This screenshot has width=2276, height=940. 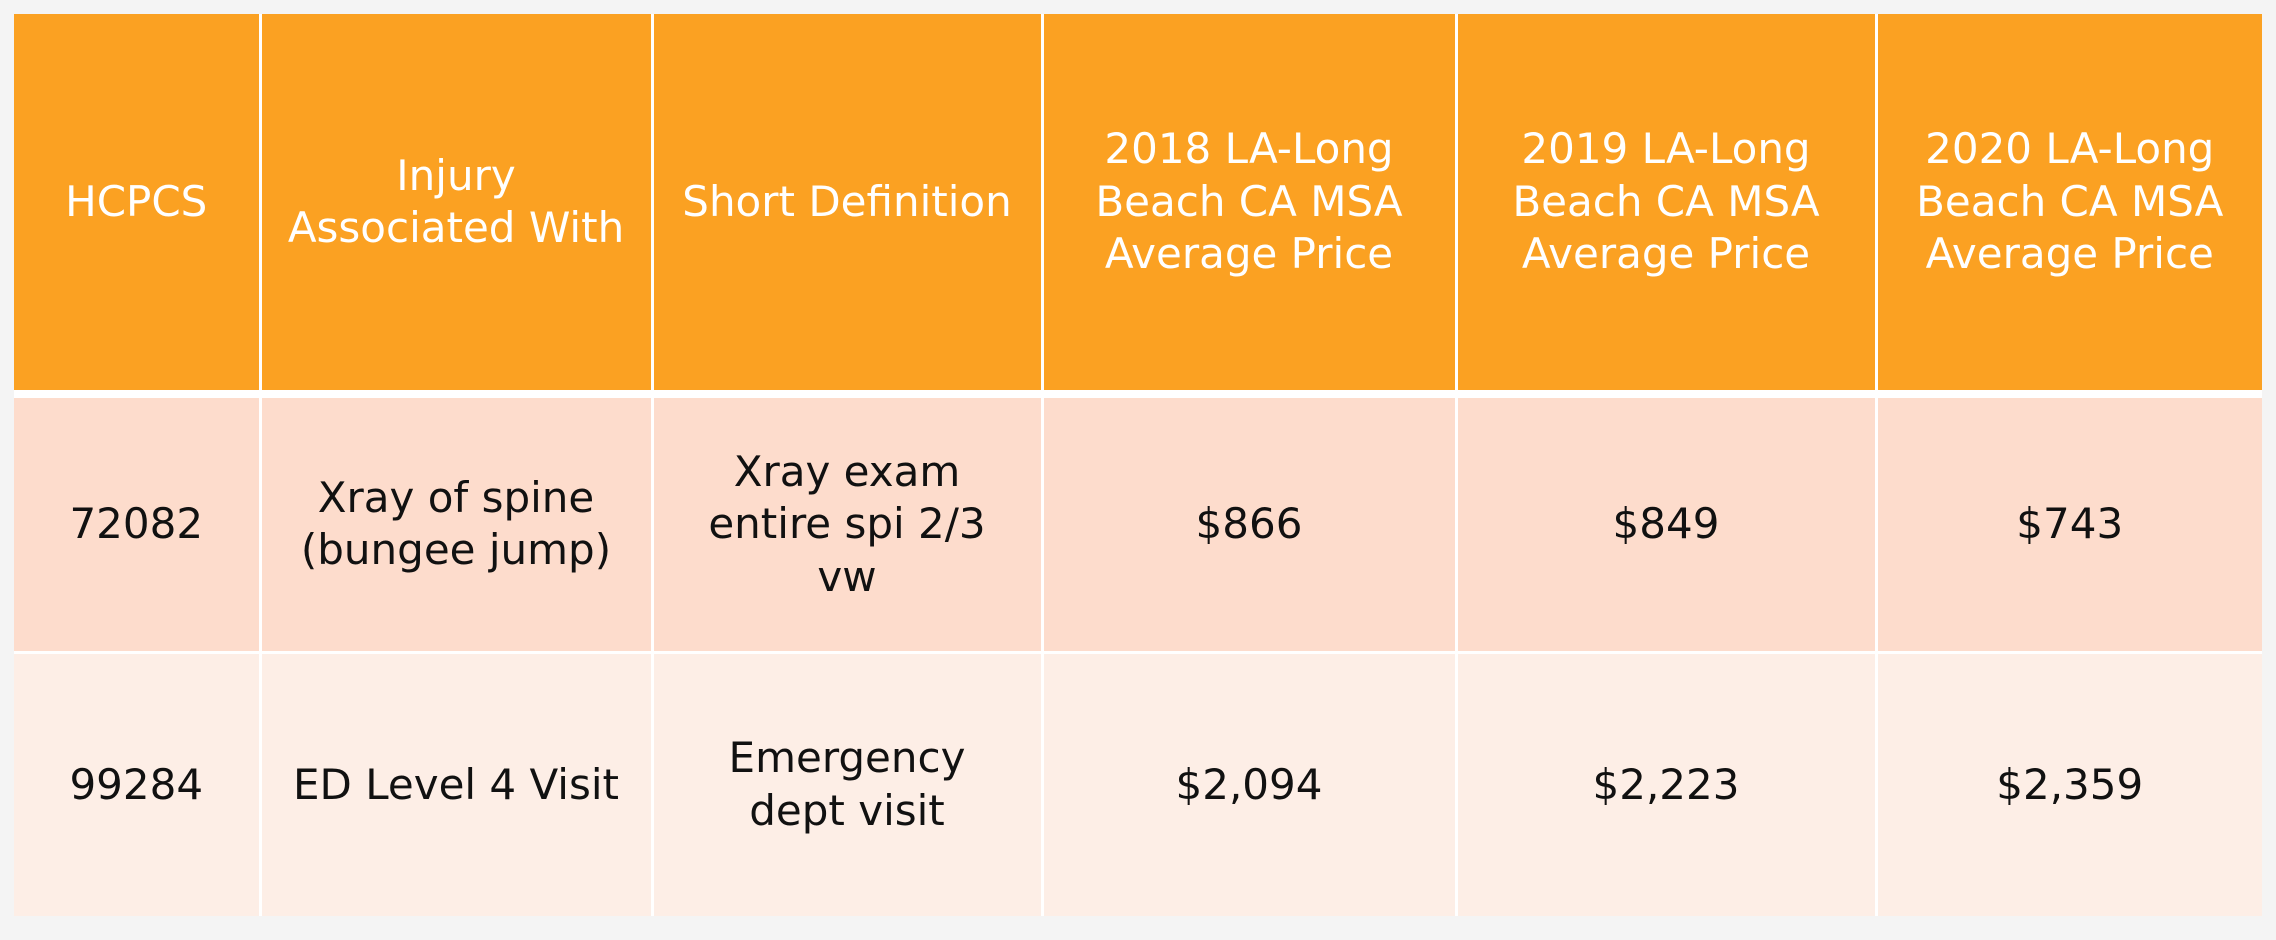 I want to click on price-2020-cell: $743, so click(x=2068, y=523).